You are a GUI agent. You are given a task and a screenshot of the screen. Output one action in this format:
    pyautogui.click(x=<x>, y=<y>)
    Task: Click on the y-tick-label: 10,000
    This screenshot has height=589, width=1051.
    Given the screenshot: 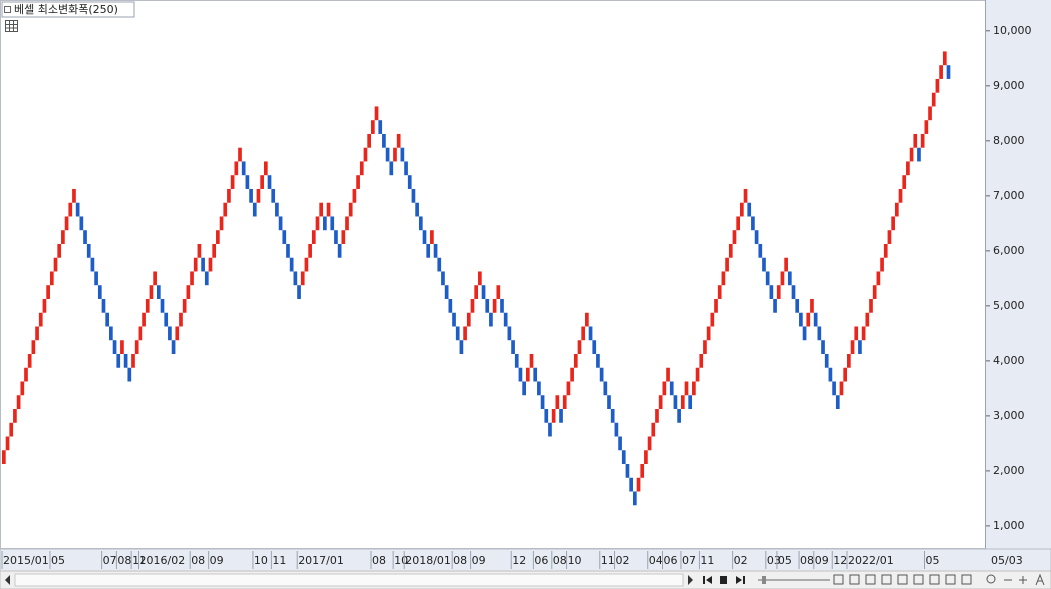 What is the action you would take?
    pyautogui.click(x=1012, y=30)
    